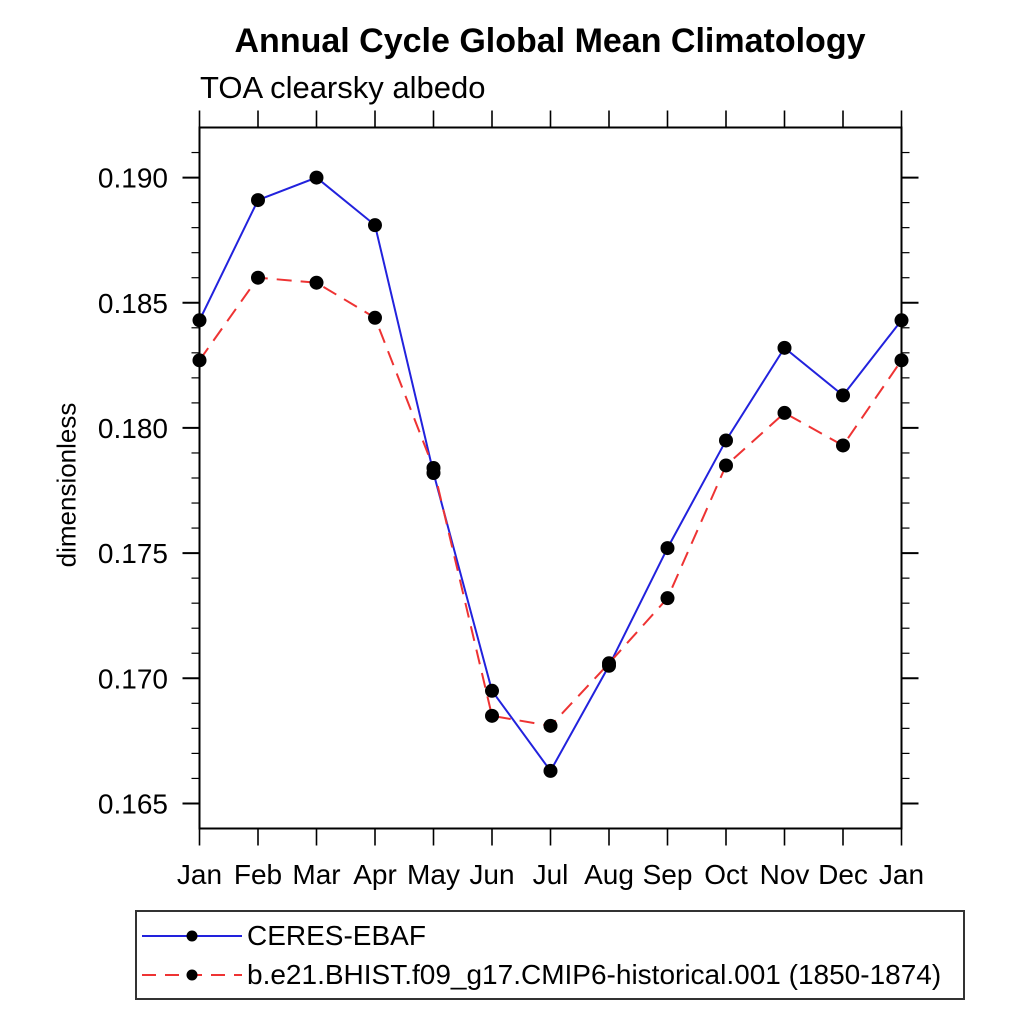  I want to click on y-tick-label: 0.185, so click(133, 303).